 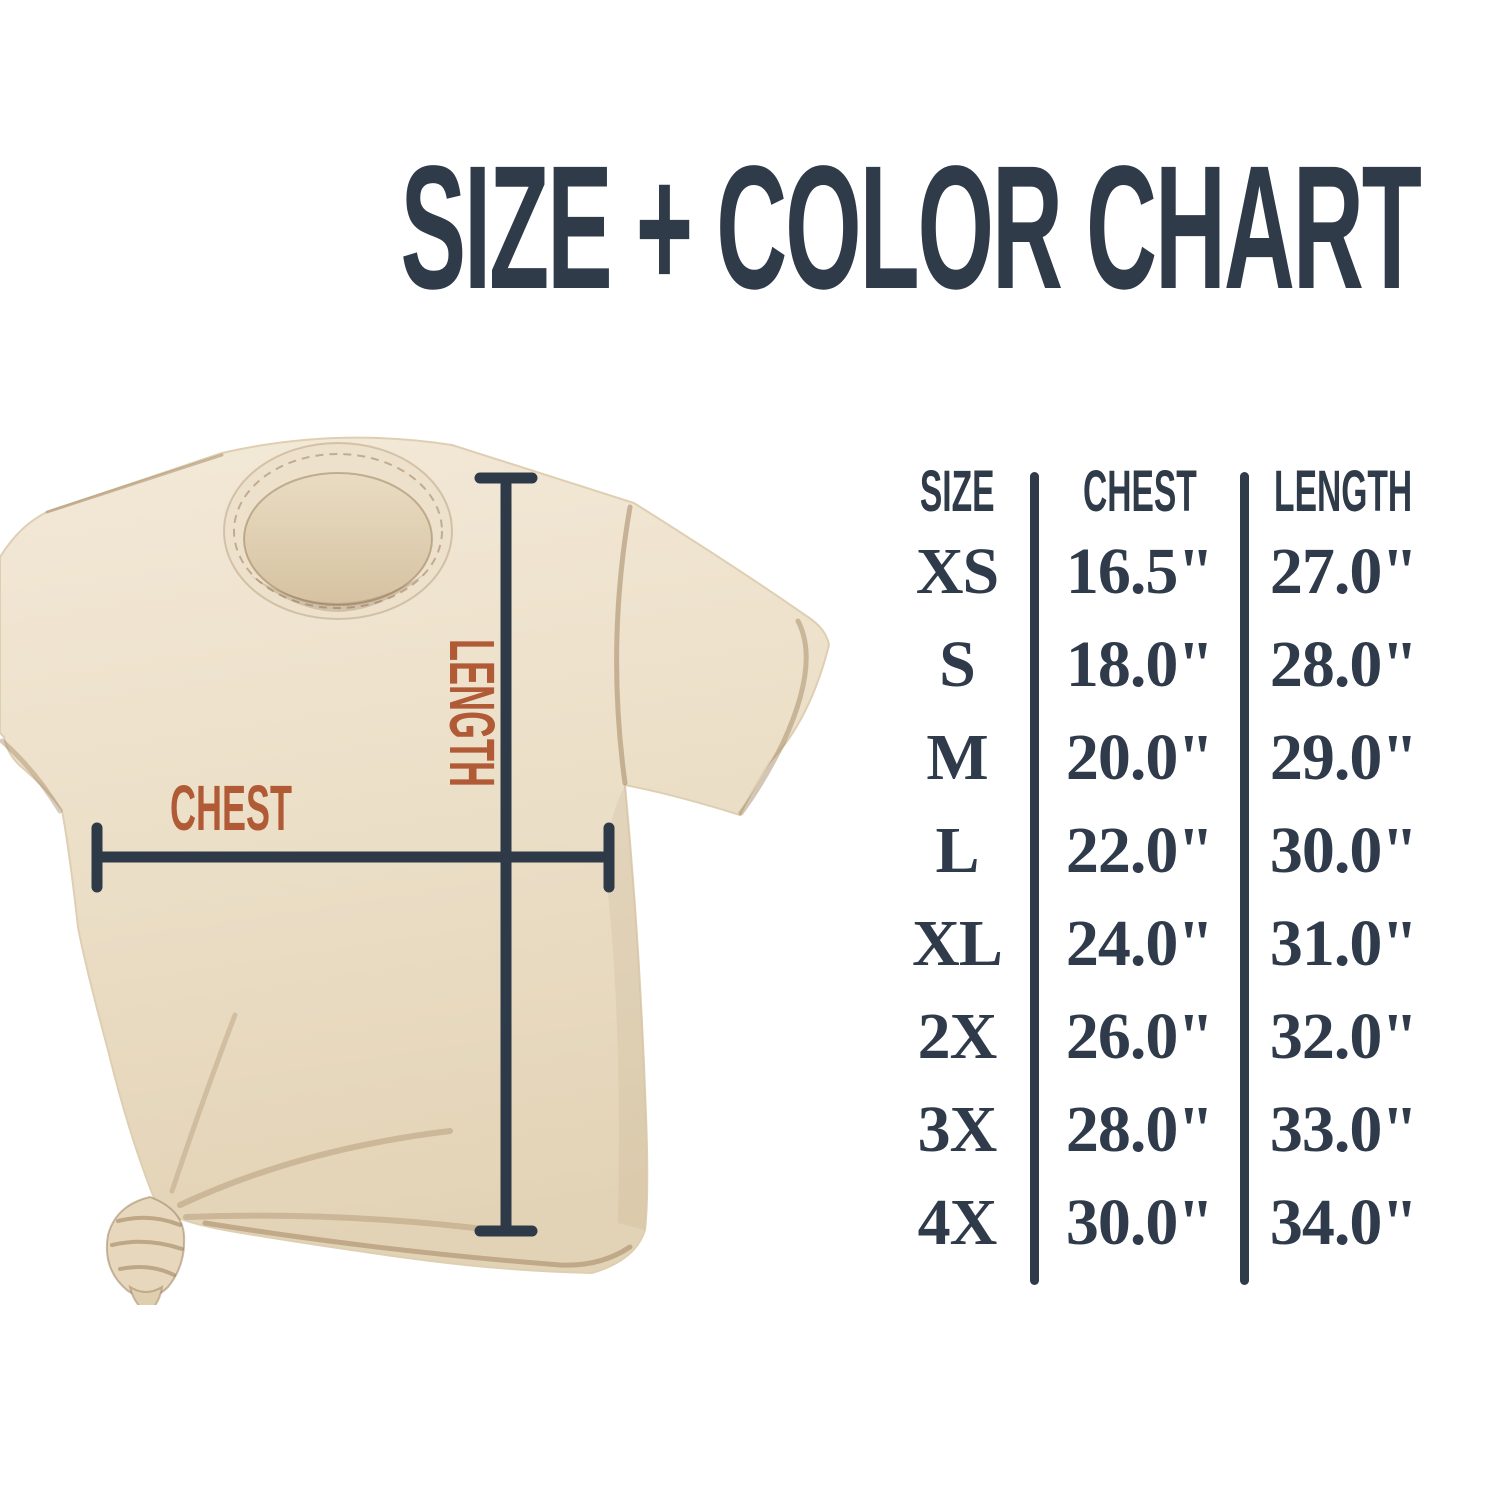 What do you see at coordinates (1343, 490) in the screenshot?
I see `table-header-length: LENGTH` at bounding box center [1343, 490].